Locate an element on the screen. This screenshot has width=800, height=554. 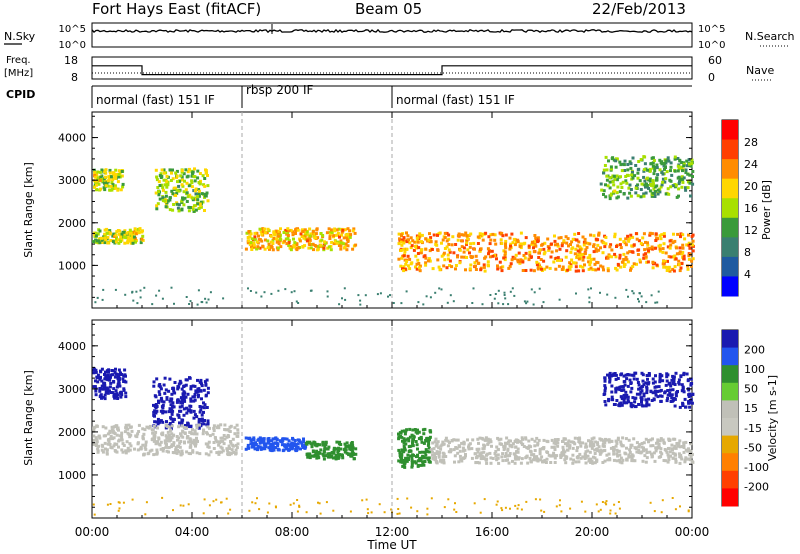
colorbar-swatch is located at coordinates (730, 266).